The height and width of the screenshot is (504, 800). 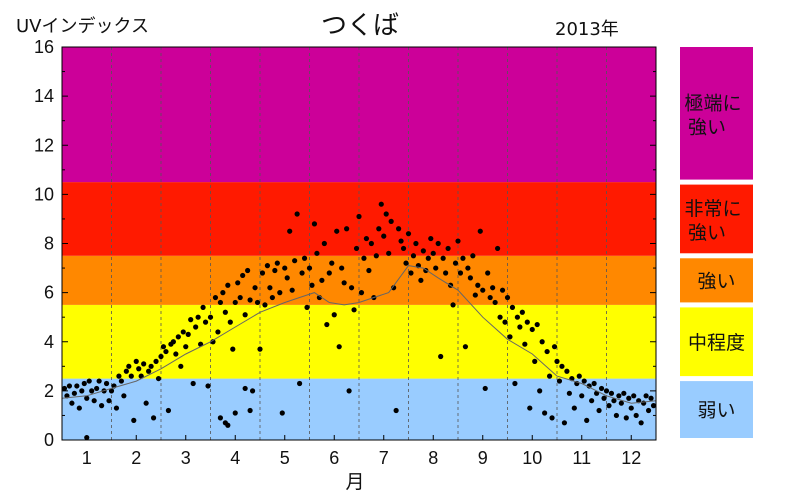 What do you see at coordinates (354, 482) in the screenshot?
I see `x-axis-label: 月` at bounding box center [354, 482].